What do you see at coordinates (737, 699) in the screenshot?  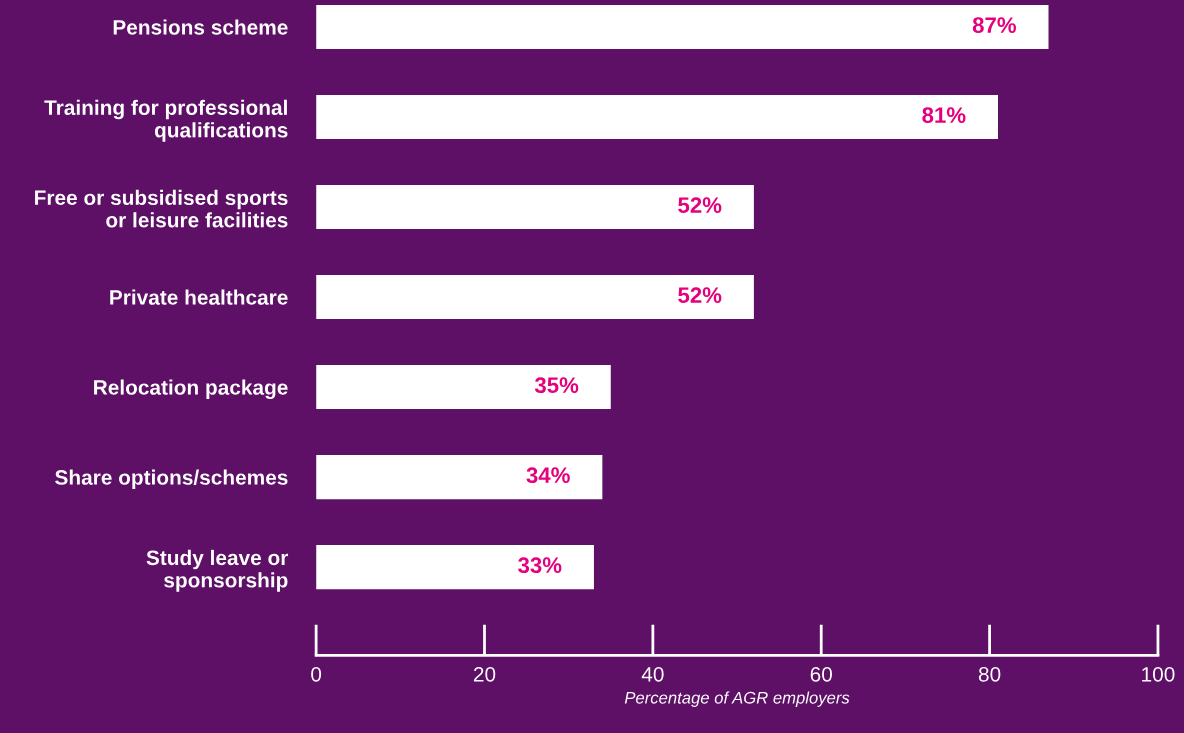 I see `x-axis-title: Percentage of AGR employers` at bounding box center [737, 699].